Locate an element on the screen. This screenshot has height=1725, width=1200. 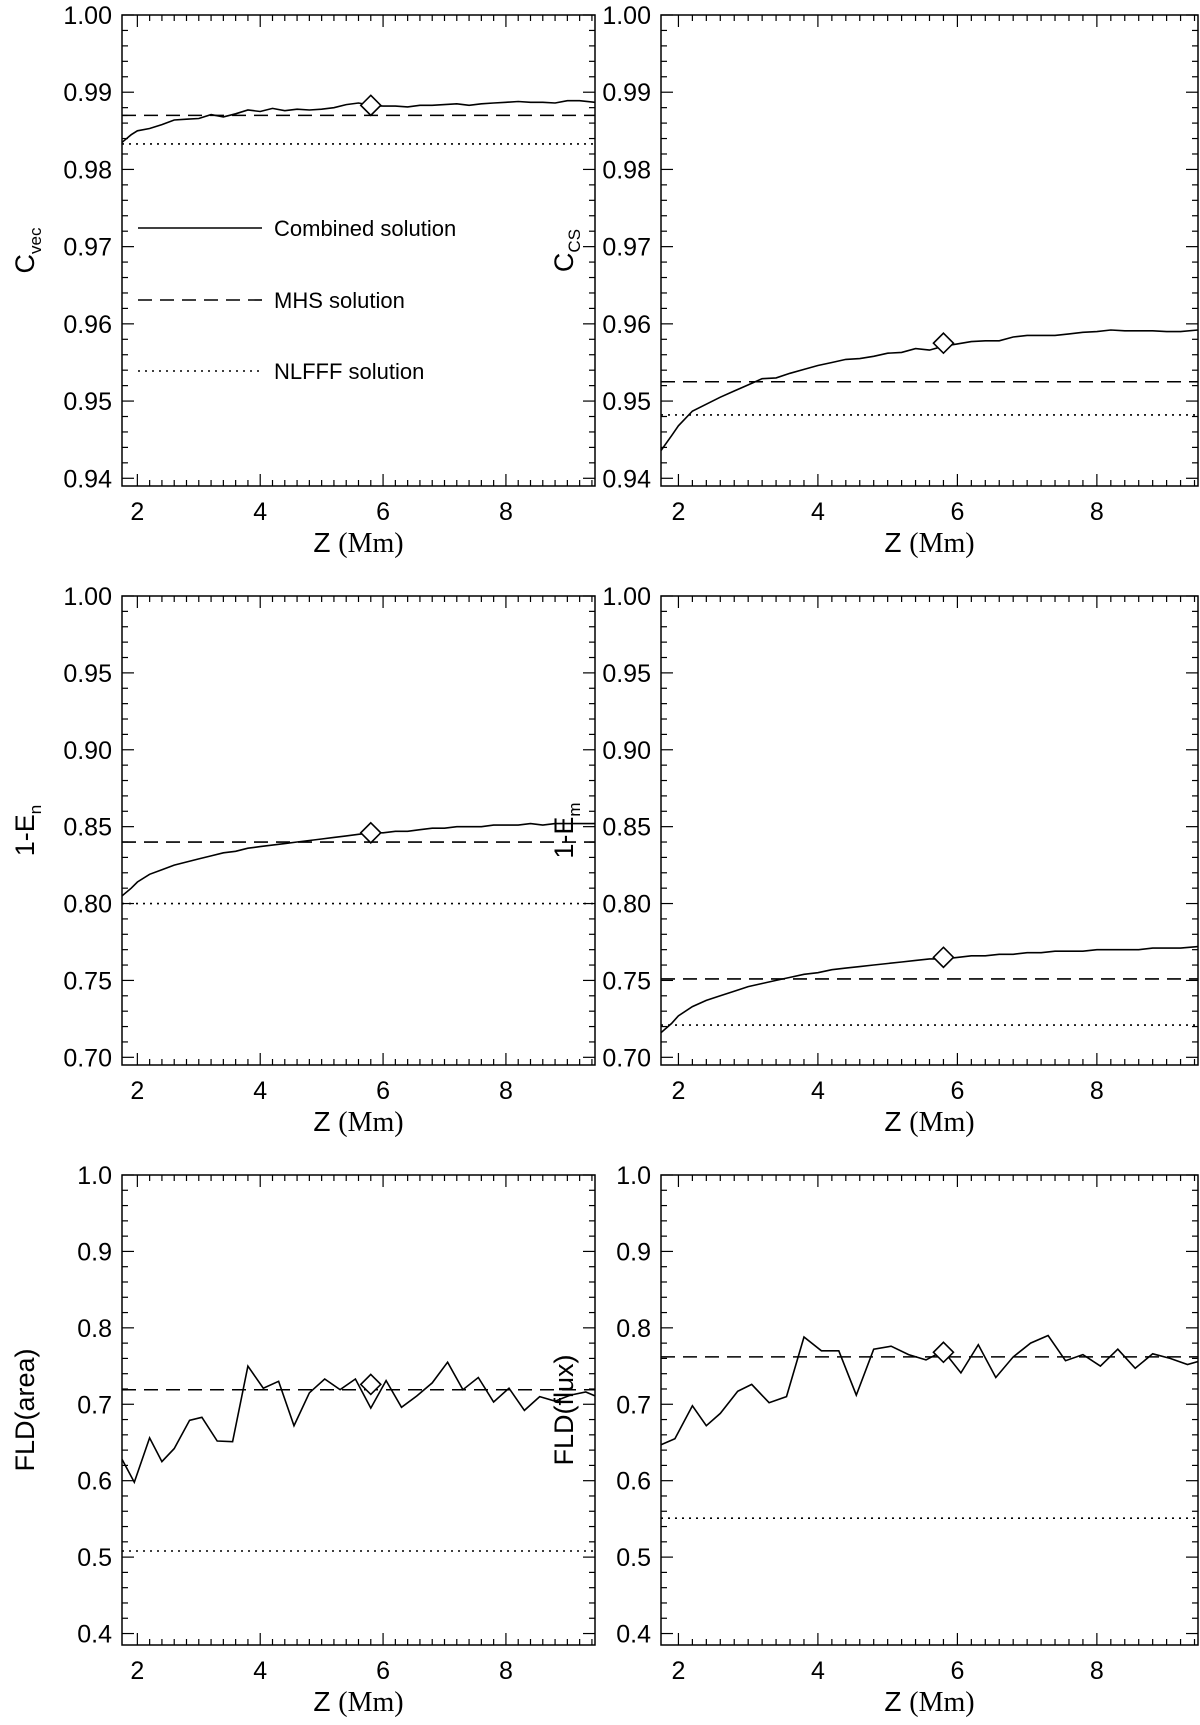
y-axis-label: FLD(flux) is located at coordinates (564, 1409).